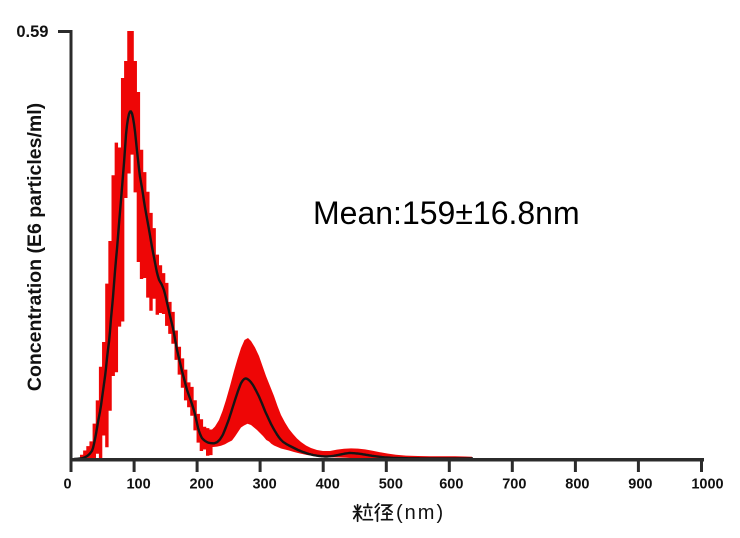  What do you see at coordinates (577, 485) in the screenshot?
I see `svg-text: 800` at bounding box center [577, 485].